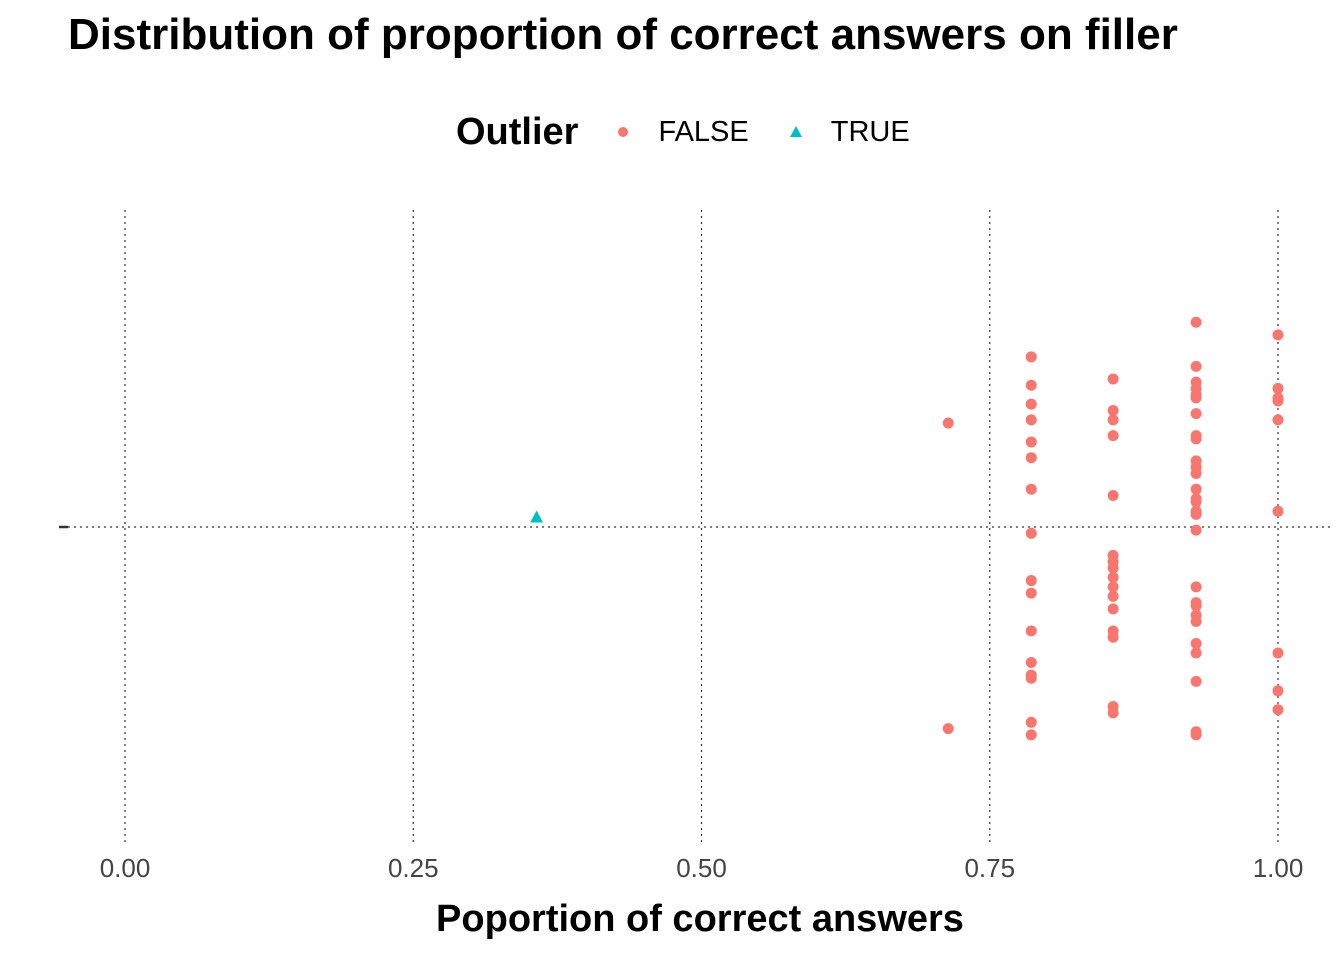 This screenshot has width=1344, height=960. What do you see at coordinates (1278, 868) in the screenshot?
I see `x-tick-label: 1.00` at bounding box center [1278, 868].